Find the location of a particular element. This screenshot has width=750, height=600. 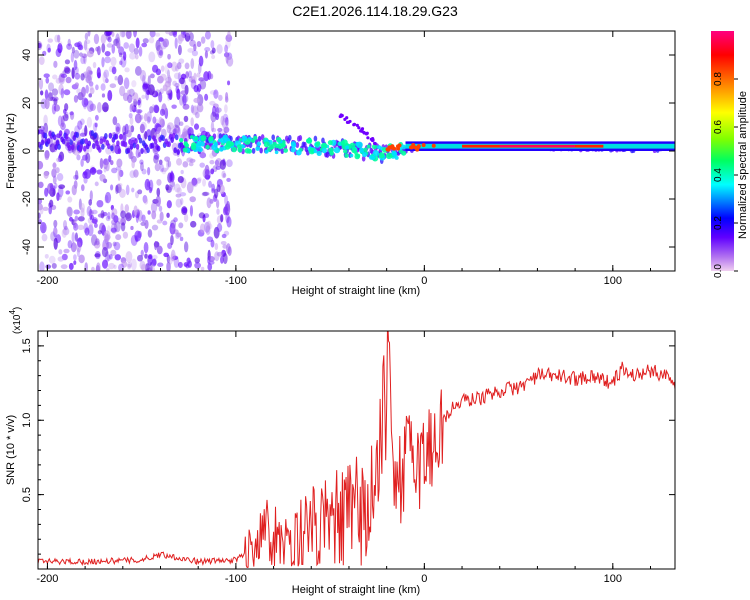

ytick-label: -20 is located at coordinates (27, 199).